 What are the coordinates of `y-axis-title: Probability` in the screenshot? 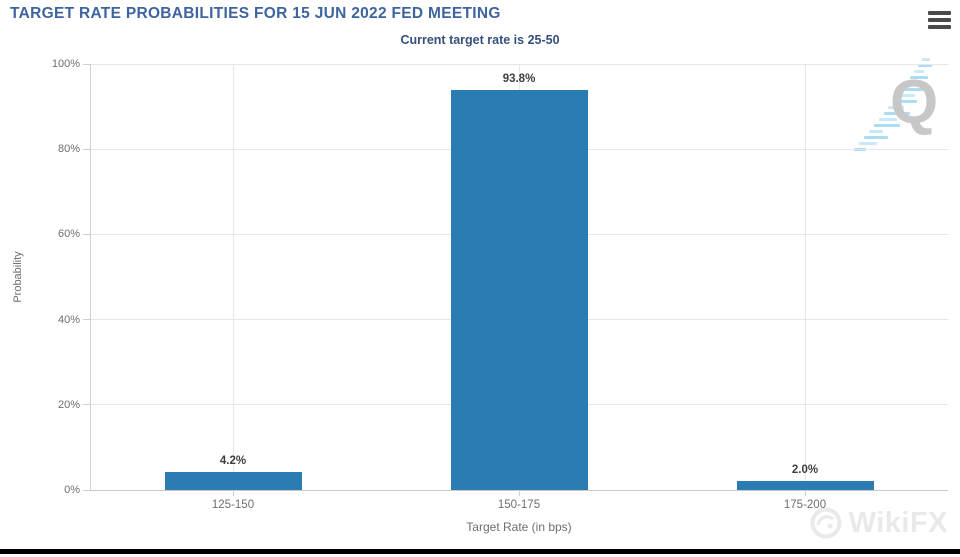 It's located at (18, 277).